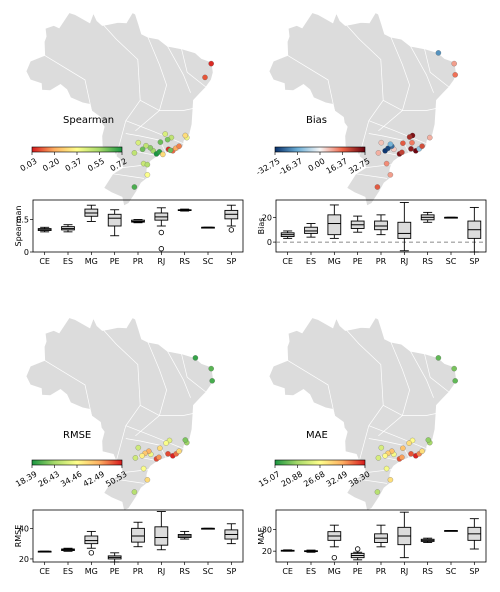 The height and width of the screenshot is (592, 500). Describe the element at coordinates (96, 165) in the screenshot. I see `colorbar-tick-label: 0.55` at that location.